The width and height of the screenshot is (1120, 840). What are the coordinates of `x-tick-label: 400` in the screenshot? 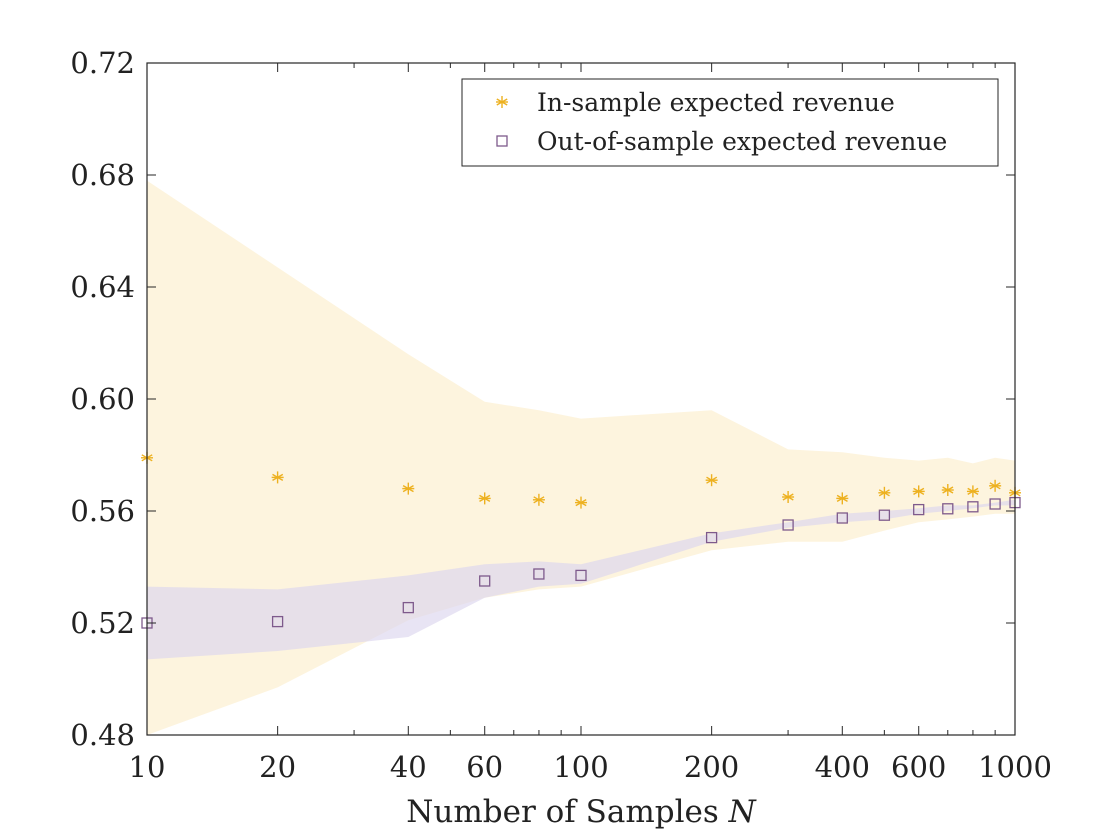 It's located at (842, 767).